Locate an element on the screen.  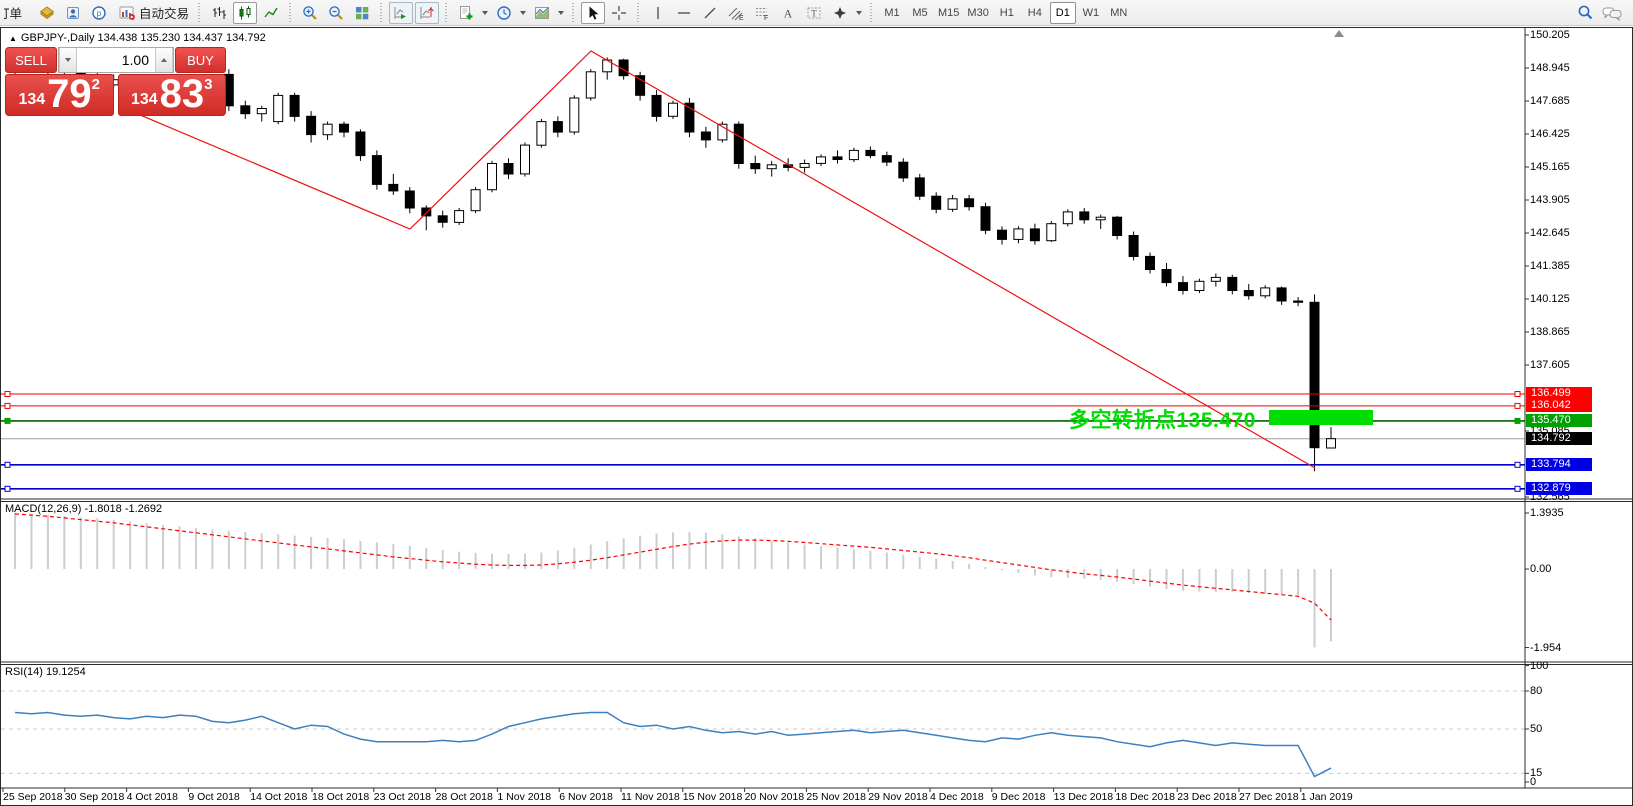
timeframe-bar: M1 M5 M15 M30 H1 H4 D1 W1 MN is located at coordinates (1005, 12).